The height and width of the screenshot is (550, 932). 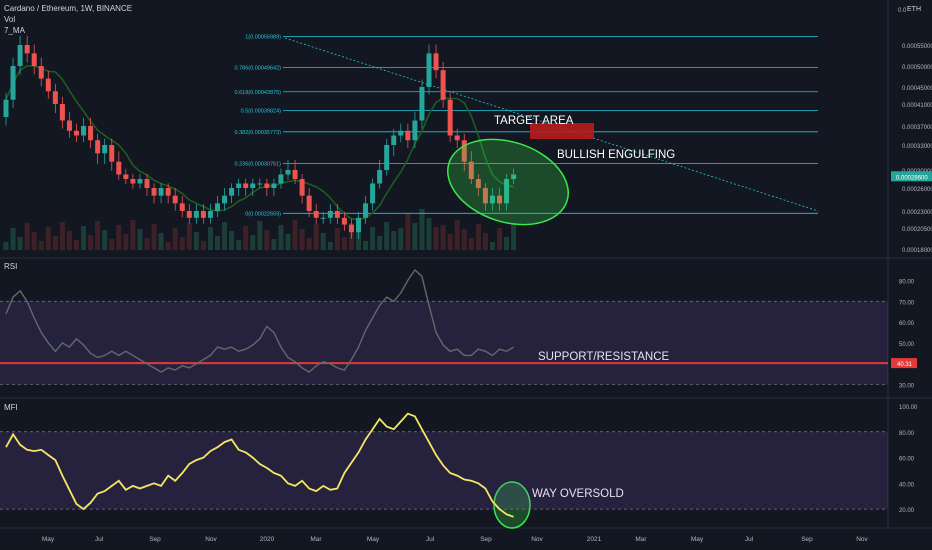 What do you see at coordinates (316, 539) in the screenshot?
I see `time-tick-label: Mar` at bounding box center [316, 539].